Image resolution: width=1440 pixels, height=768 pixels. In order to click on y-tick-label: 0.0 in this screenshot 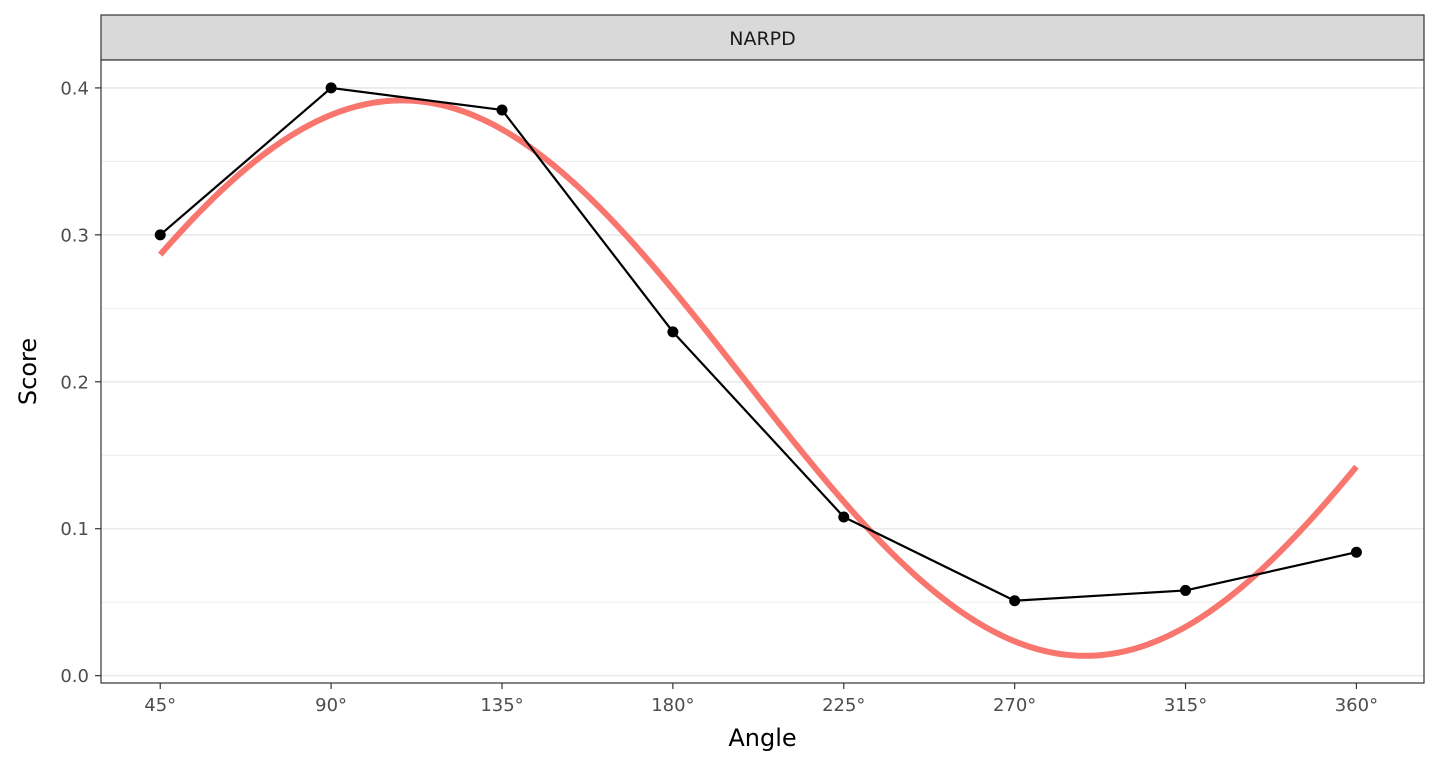, I will do `click(74, 676)`.